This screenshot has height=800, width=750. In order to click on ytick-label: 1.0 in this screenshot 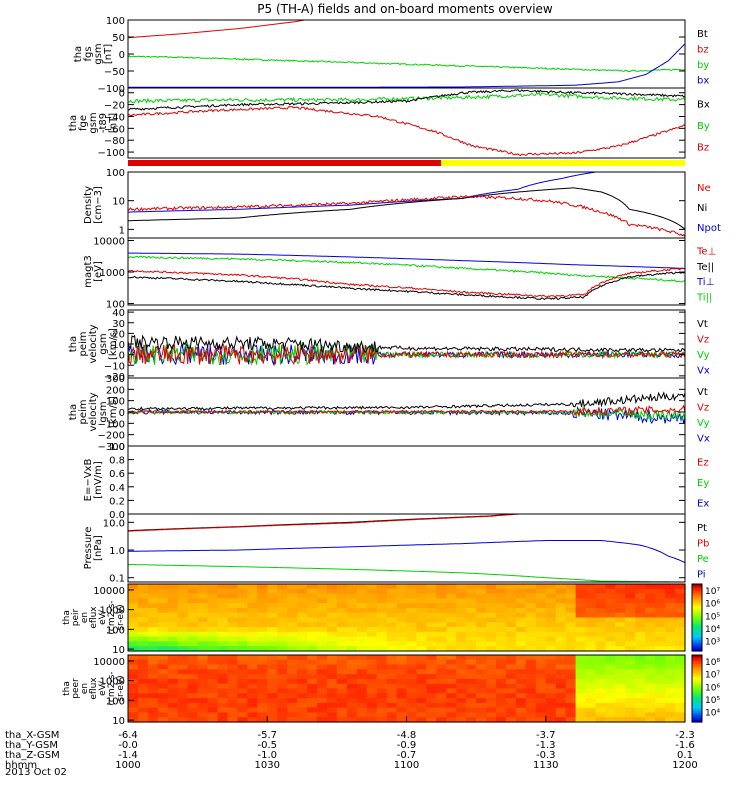, I will do `click(117, 551)`.